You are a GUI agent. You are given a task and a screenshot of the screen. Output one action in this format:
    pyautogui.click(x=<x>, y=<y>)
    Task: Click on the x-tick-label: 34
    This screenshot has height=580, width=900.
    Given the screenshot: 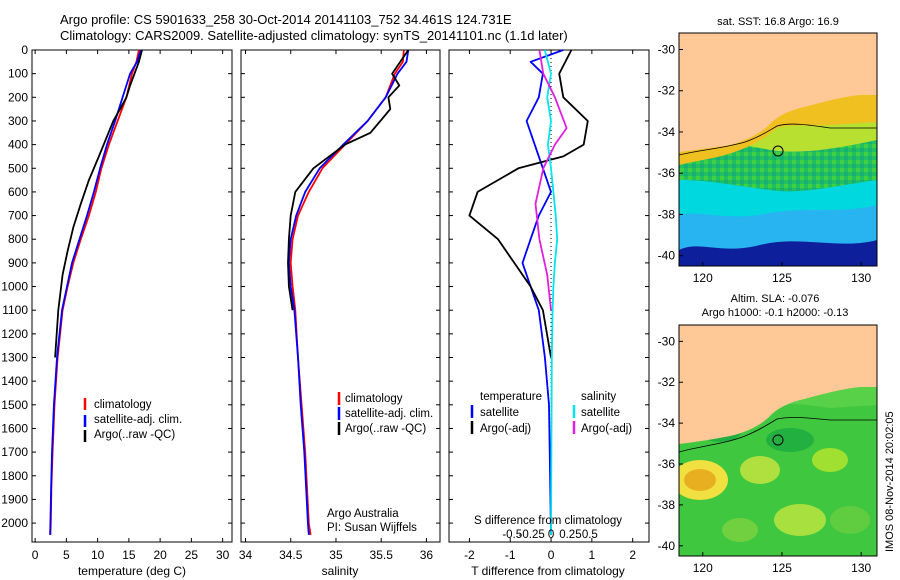 What is the action you would take?
    pyautogui.click(x=246, y=555)
    